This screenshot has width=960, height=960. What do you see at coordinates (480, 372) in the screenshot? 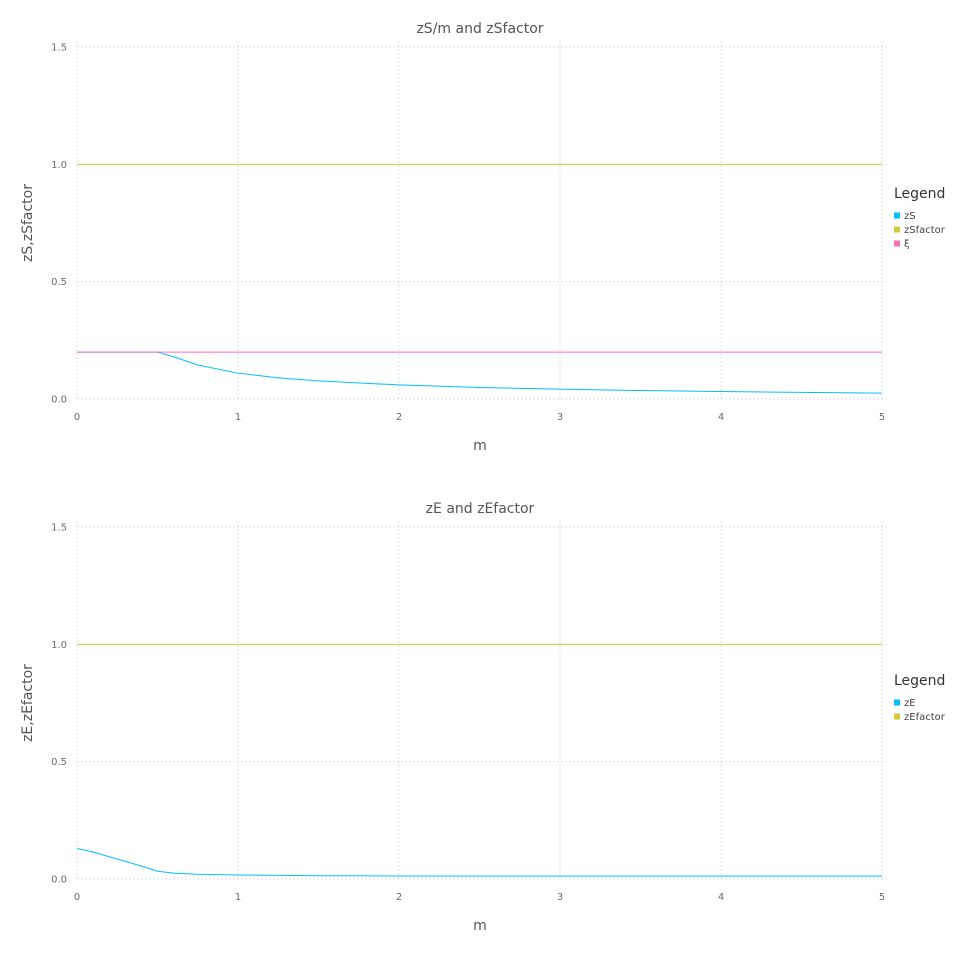
I see `series-line-zs` at bounding box center [480, 372].